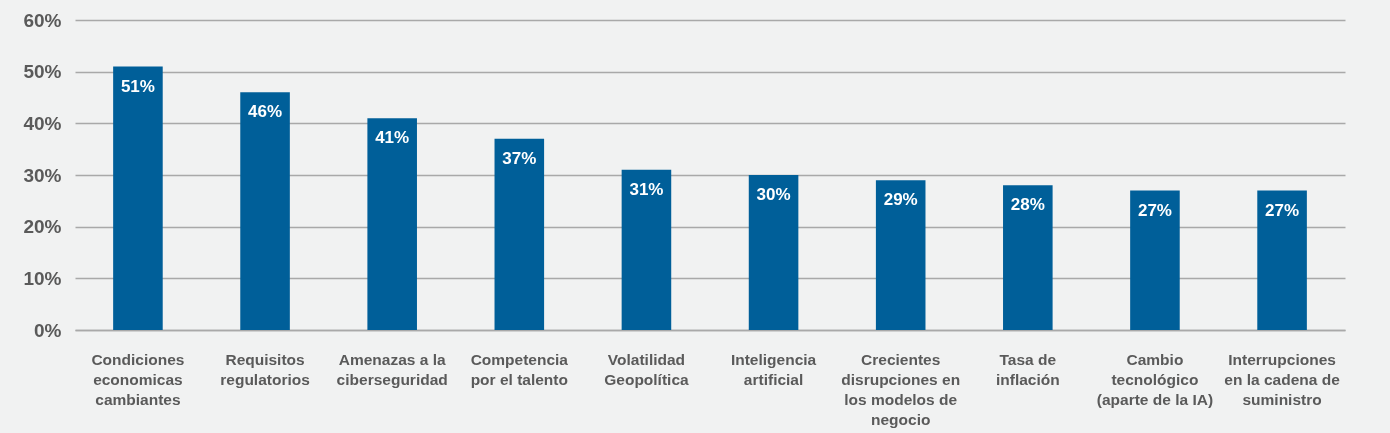 This screenshot has height=433, width=1390. Describe the element at coordinates (1282, 379) in the screenshot. I see `x-tick-label: Interrupciones en la cadena de suministro` at that location.